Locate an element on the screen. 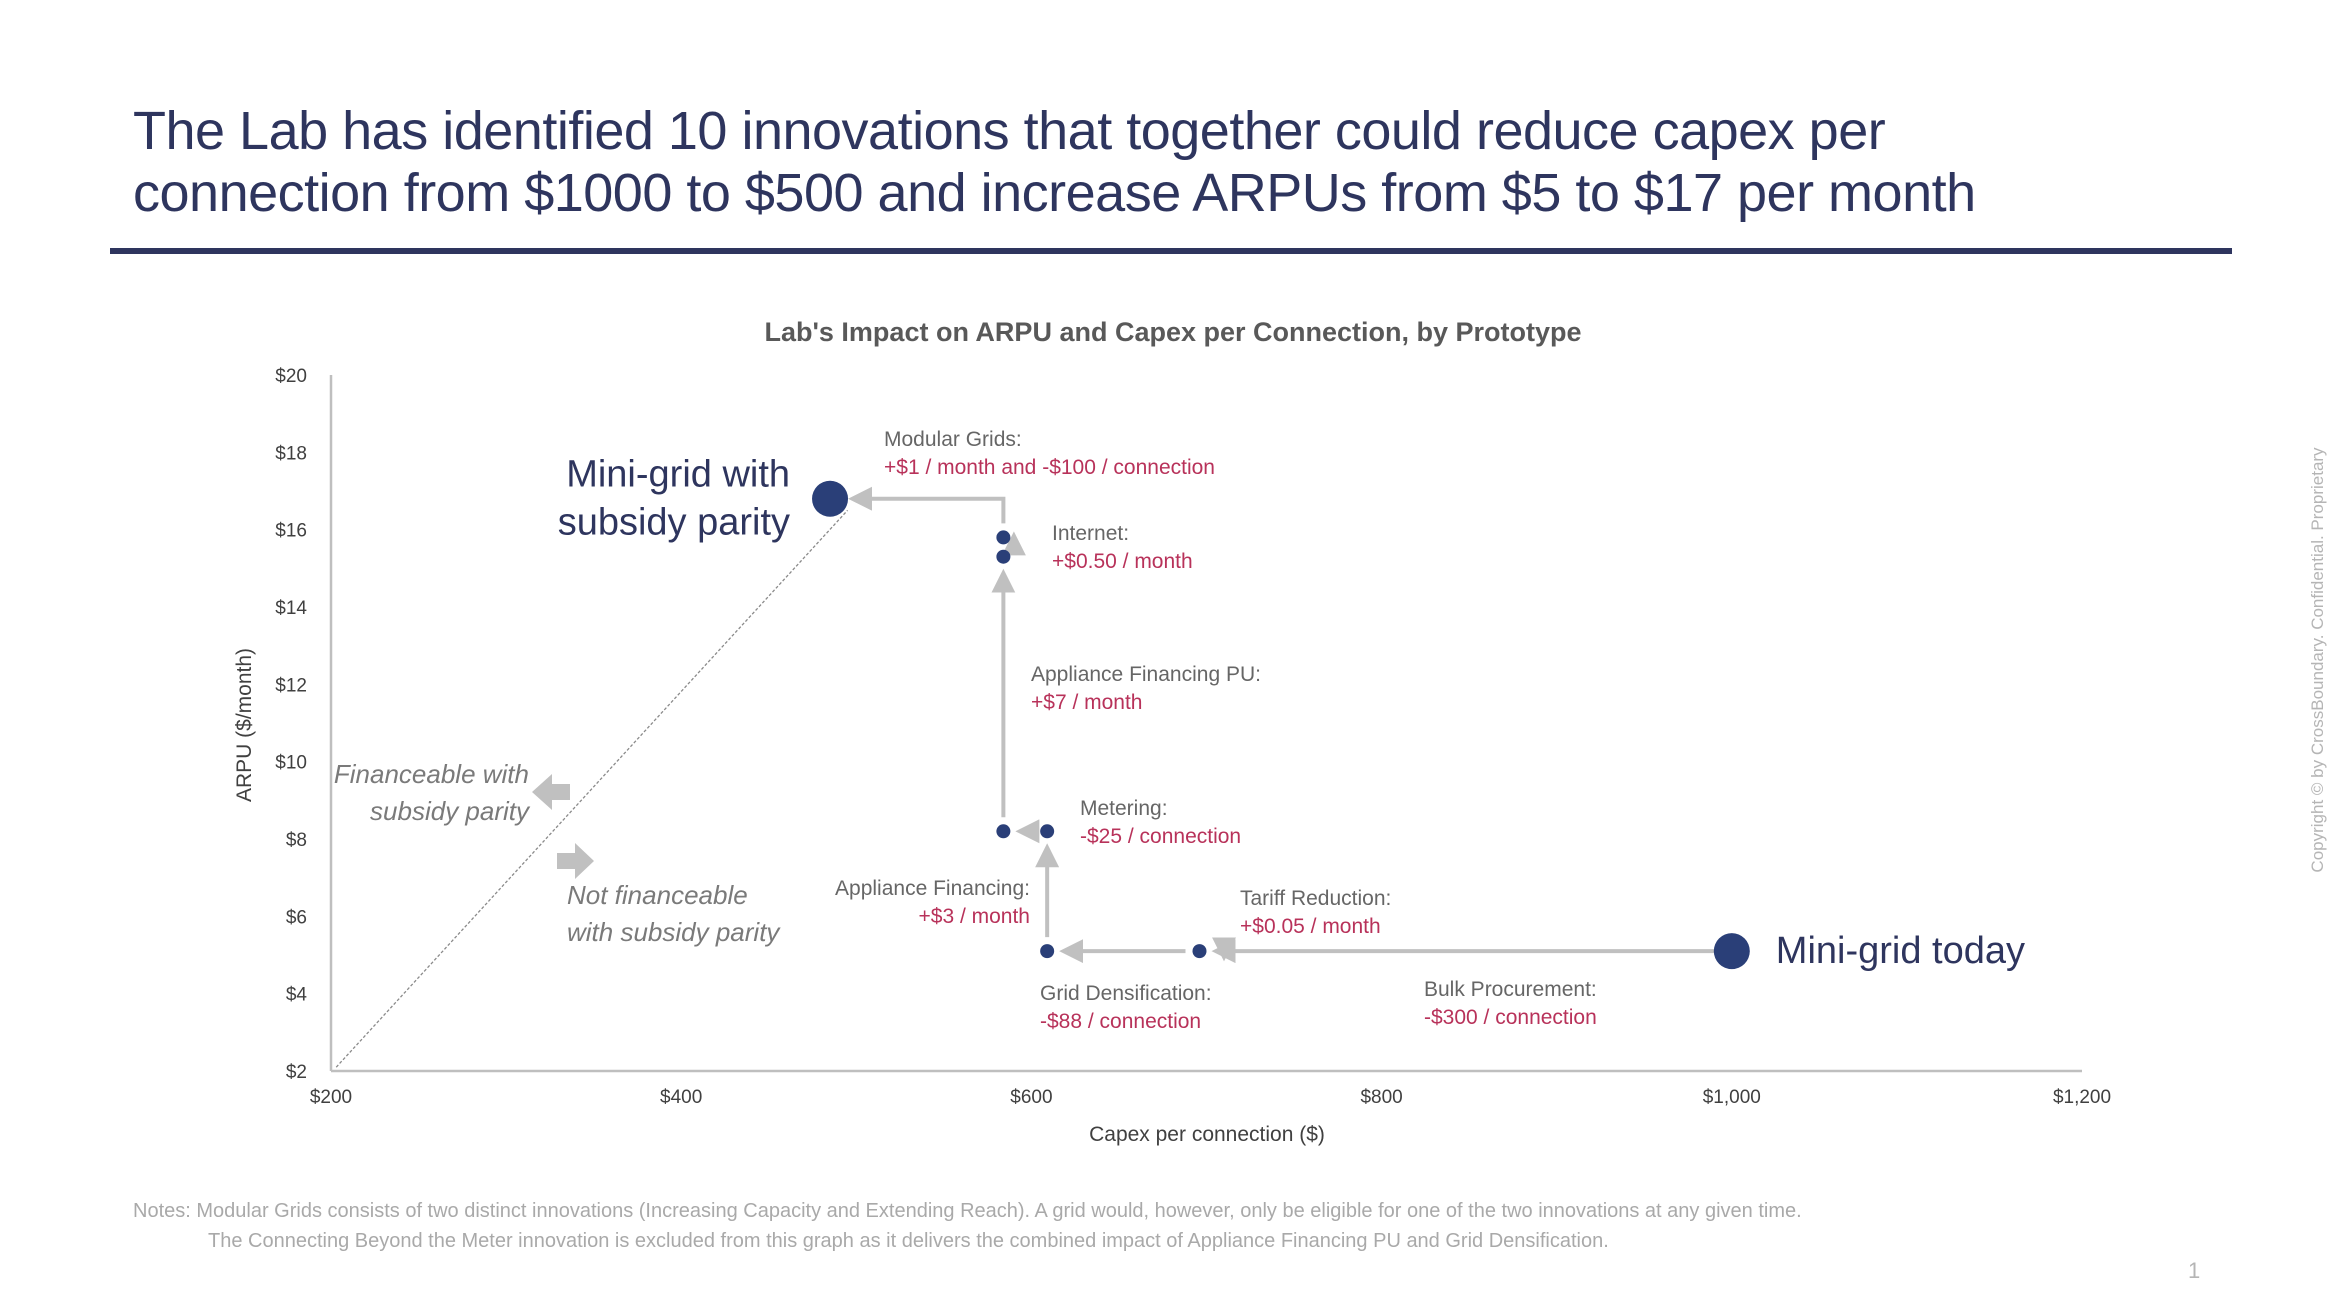  x-axis-label: Capex per connection ($) is located at coordinates (1207, 1134).